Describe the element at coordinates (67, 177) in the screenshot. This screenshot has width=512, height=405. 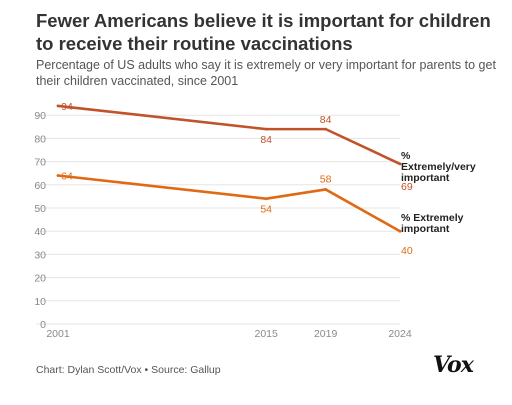
I see `data-label: 64` at that location.